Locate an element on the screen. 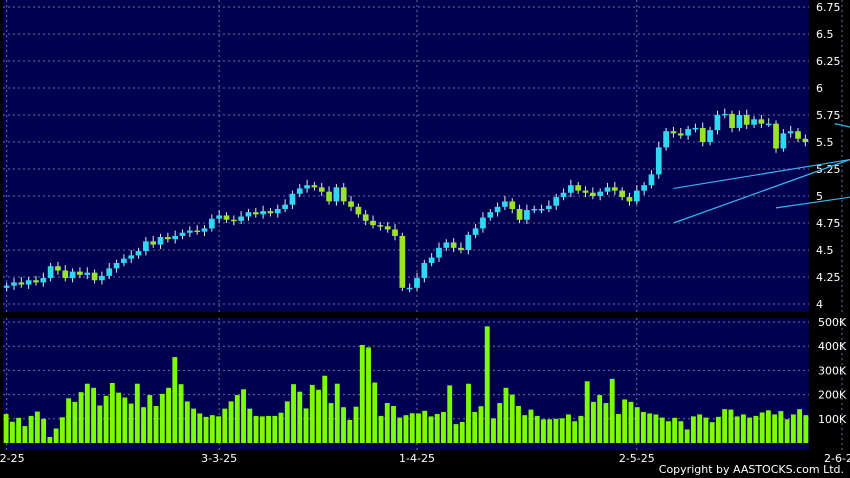 The height and width of the screenshot is (478, 850). price-tick-label: 4.75 is located at coordinates (828, 223).